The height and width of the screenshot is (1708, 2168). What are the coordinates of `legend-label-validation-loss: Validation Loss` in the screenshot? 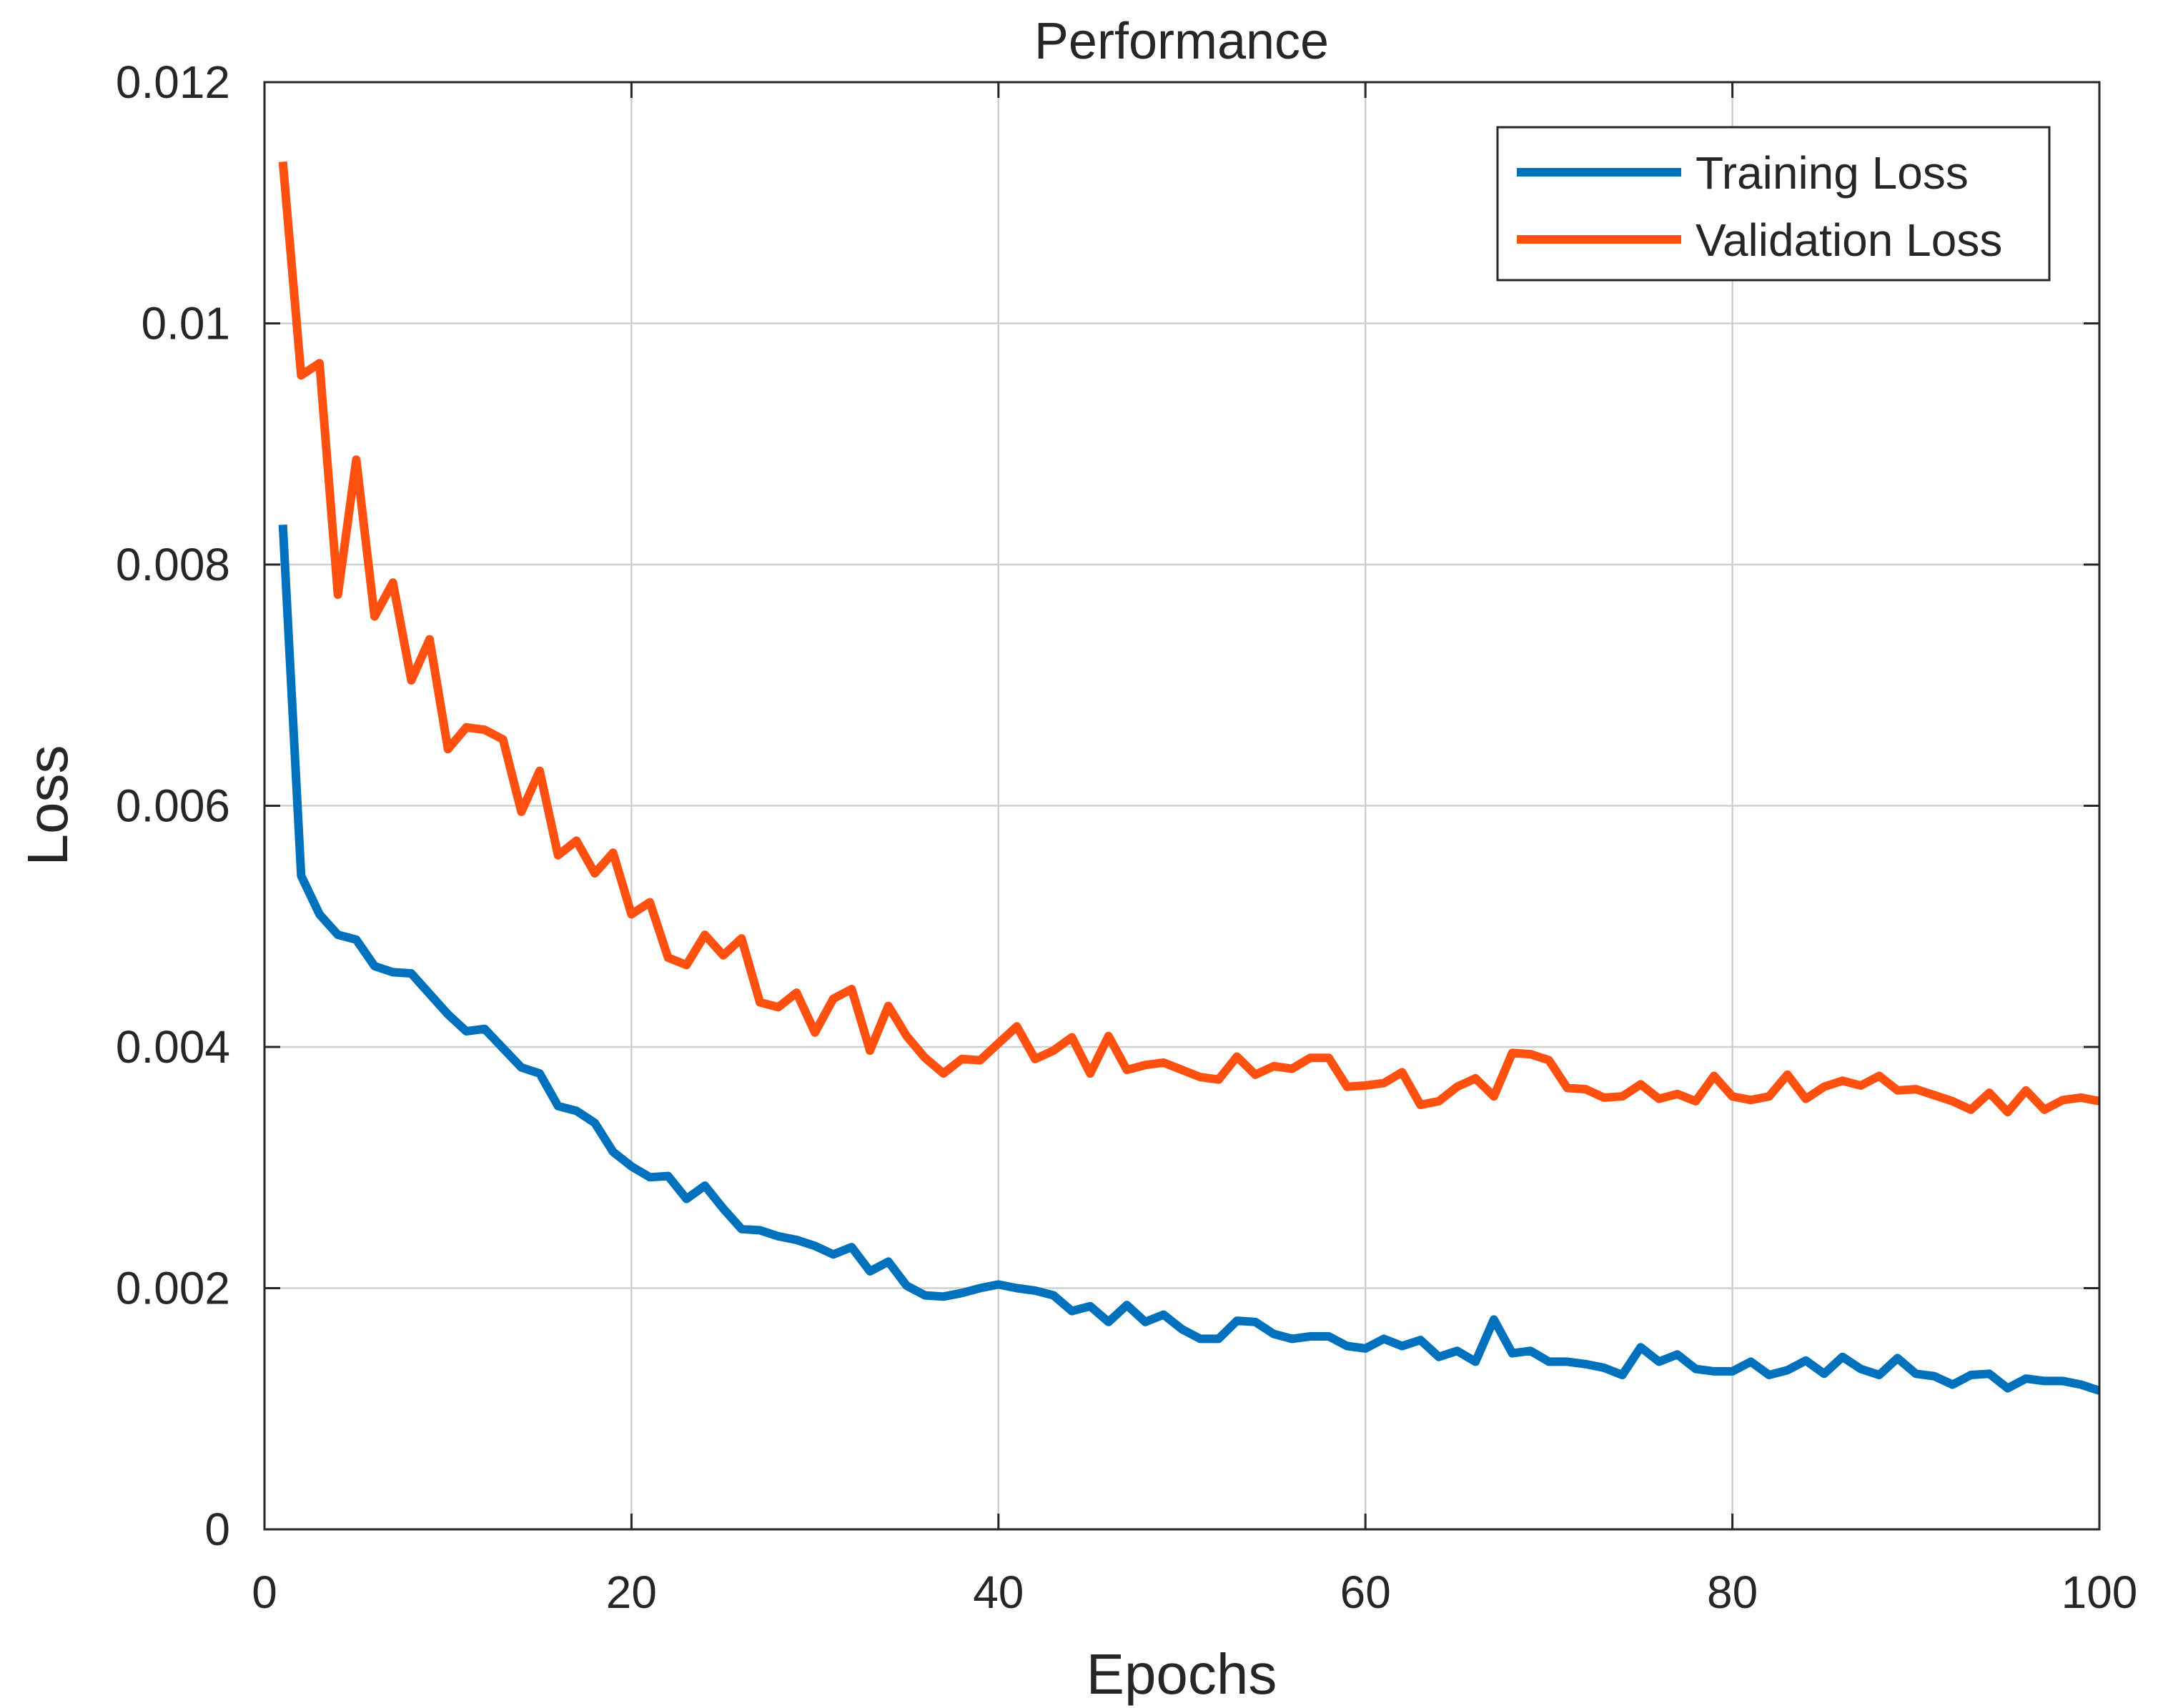 It's located at (1849, 240).